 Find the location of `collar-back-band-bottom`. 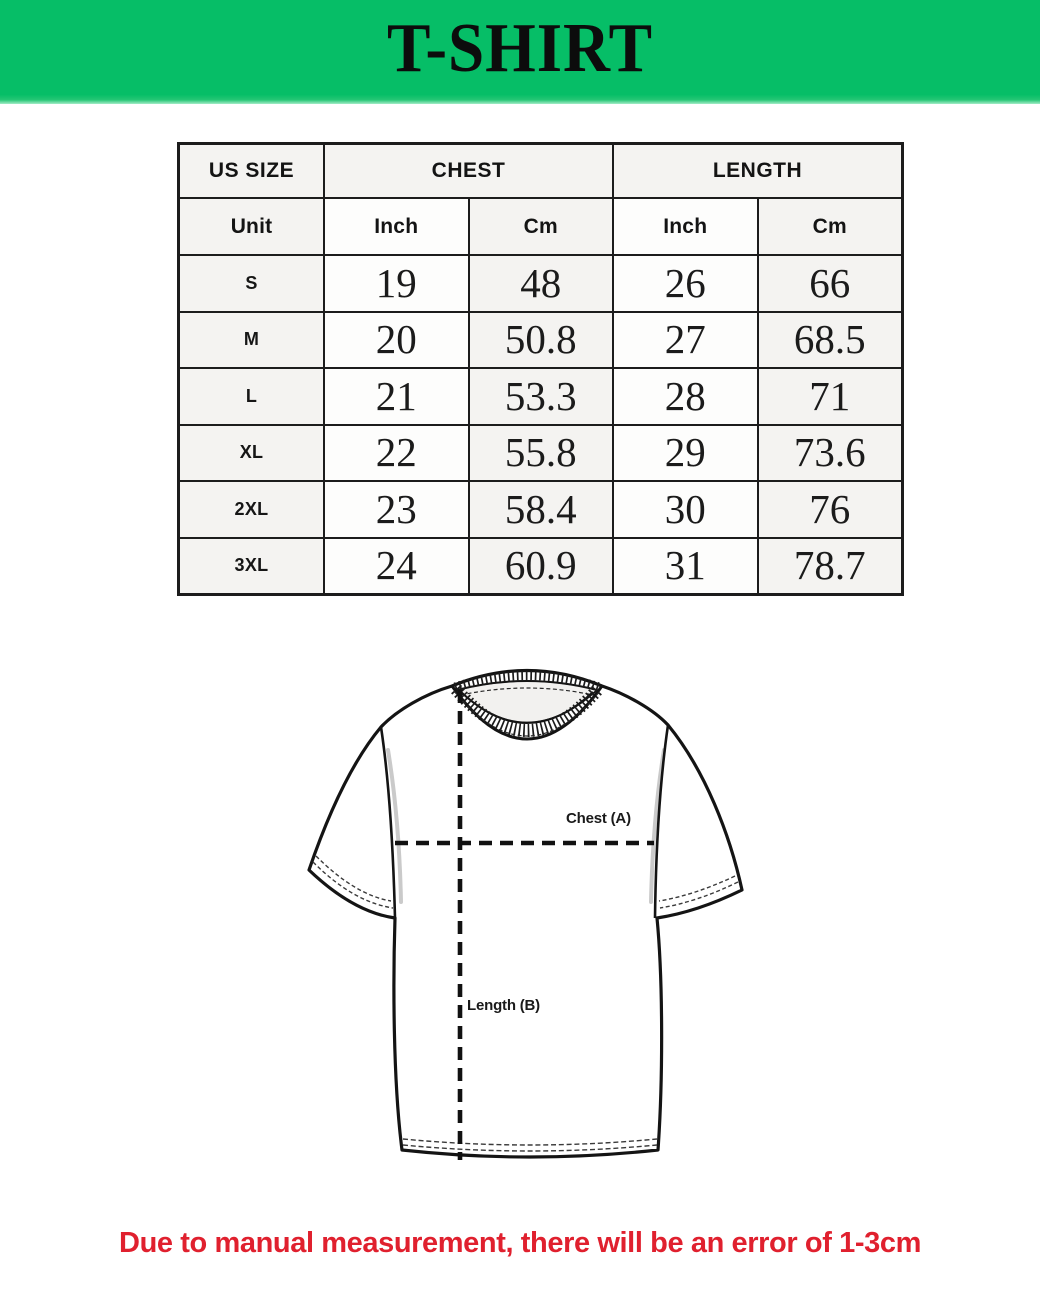

collar-back-band-bottom is located at coordinates (527, 685).